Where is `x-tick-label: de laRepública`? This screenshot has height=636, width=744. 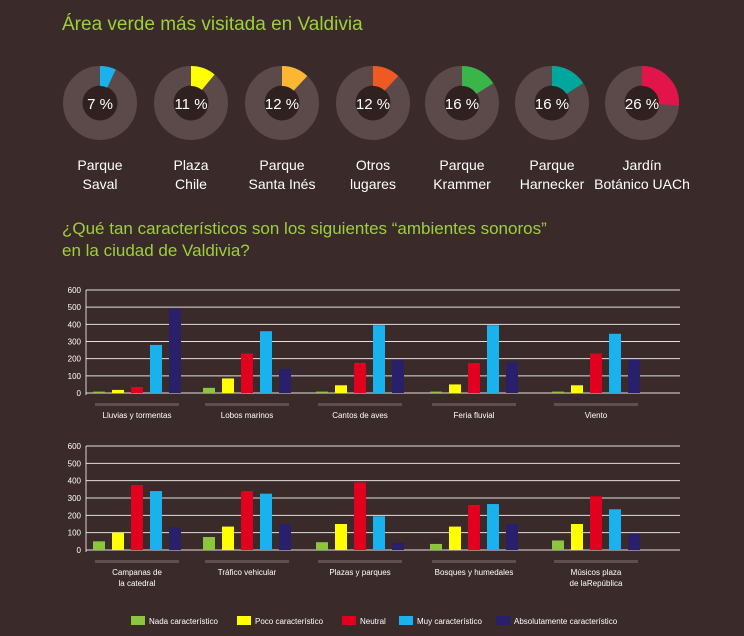
x-tick-label: de laRepública is located at coordinates (596, 583).